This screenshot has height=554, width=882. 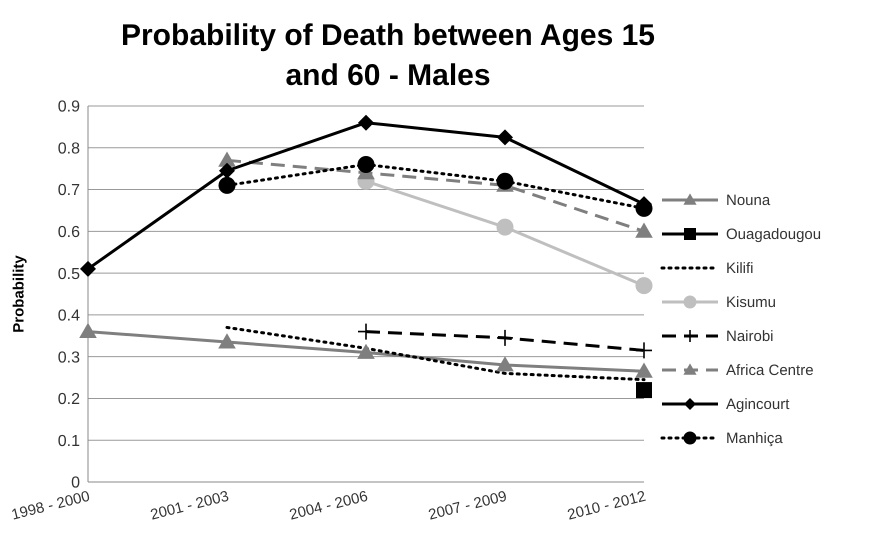 What do you see at coordinates (69, 191) in the screenshot?
I see `y-tick-label: 0.7` at bounding box center [69, 191].